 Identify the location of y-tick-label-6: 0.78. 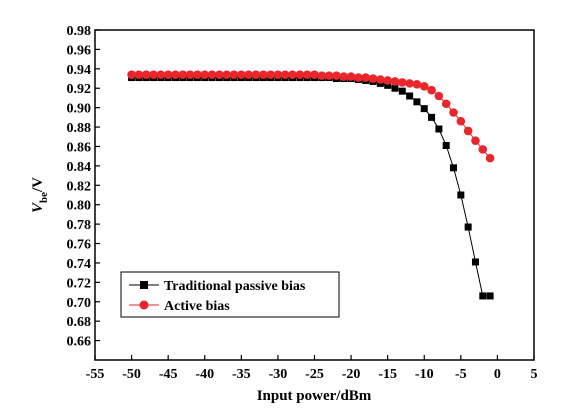
(79, 225).